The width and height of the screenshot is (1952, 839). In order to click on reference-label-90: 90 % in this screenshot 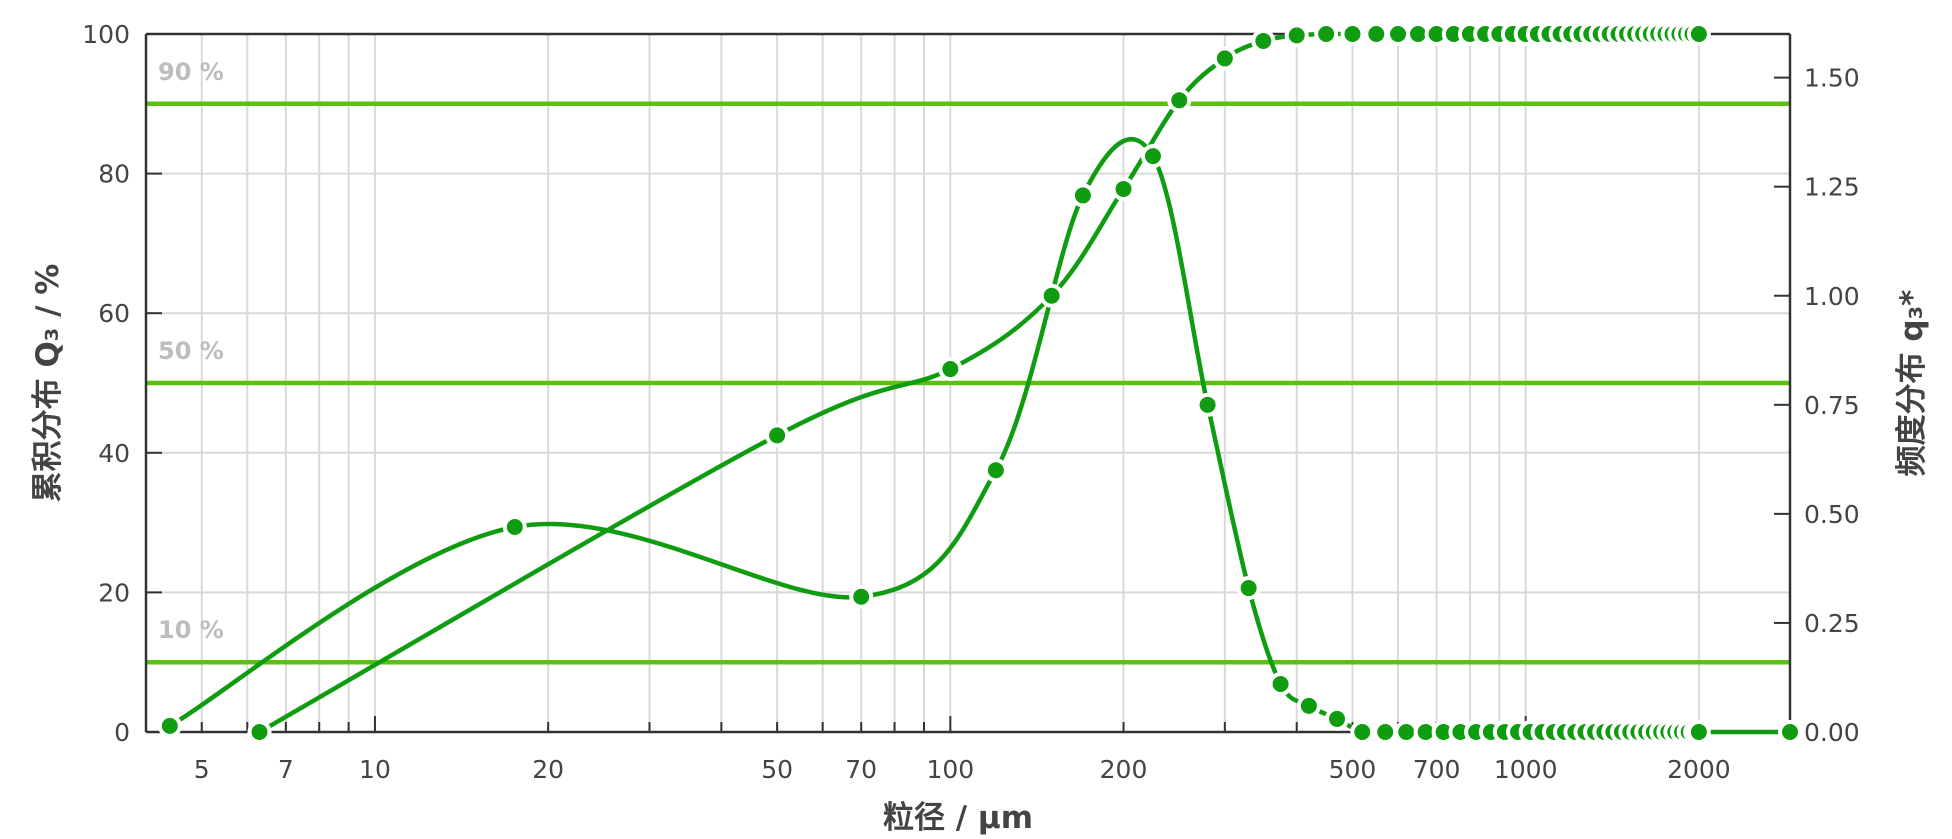, I will do `click(191, 72)`.